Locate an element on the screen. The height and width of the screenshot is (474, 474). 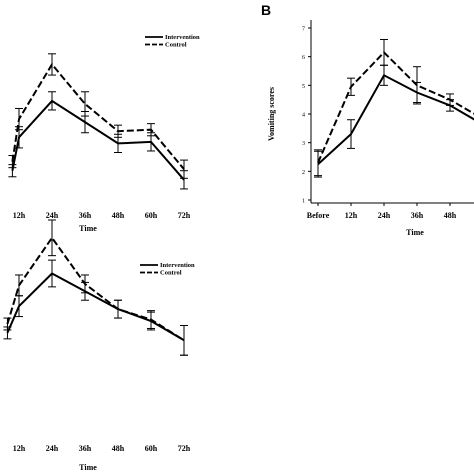
x-tick-label: Before is located at coordinates (318, 215).